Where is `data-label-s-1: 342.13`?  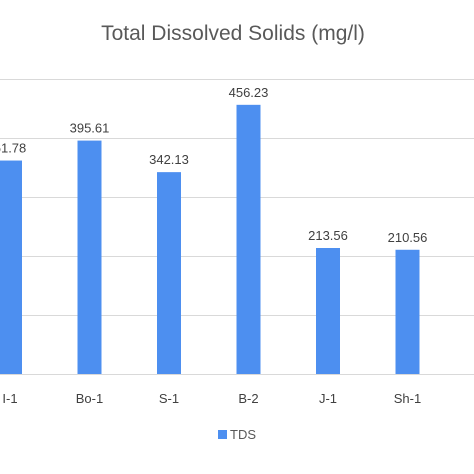 data-label-s-1: 342.13 is located at coordinates (169, 159).